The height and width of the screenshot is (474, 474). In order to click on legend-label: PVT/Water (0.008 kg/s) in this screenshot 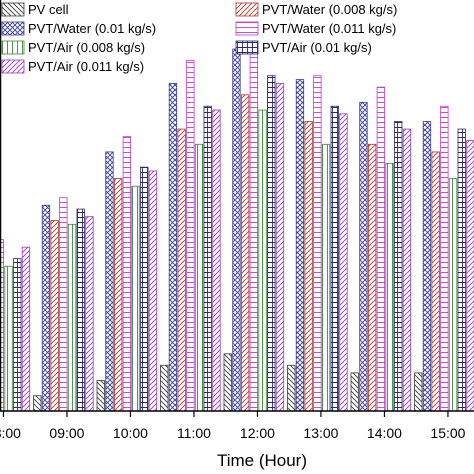, I will do `click(329, 9)`.